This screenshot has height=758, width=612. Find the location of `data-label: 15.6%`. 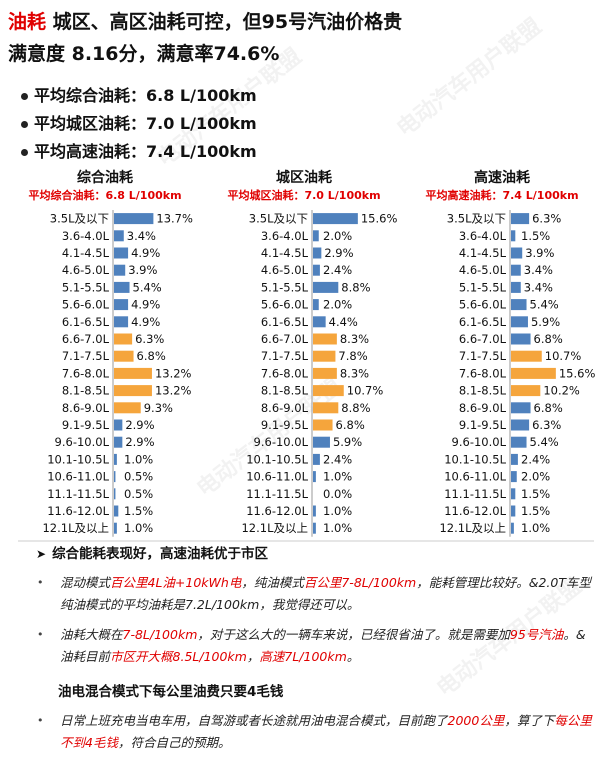

data-label: 15.6% is located at coordinates (379, 219).